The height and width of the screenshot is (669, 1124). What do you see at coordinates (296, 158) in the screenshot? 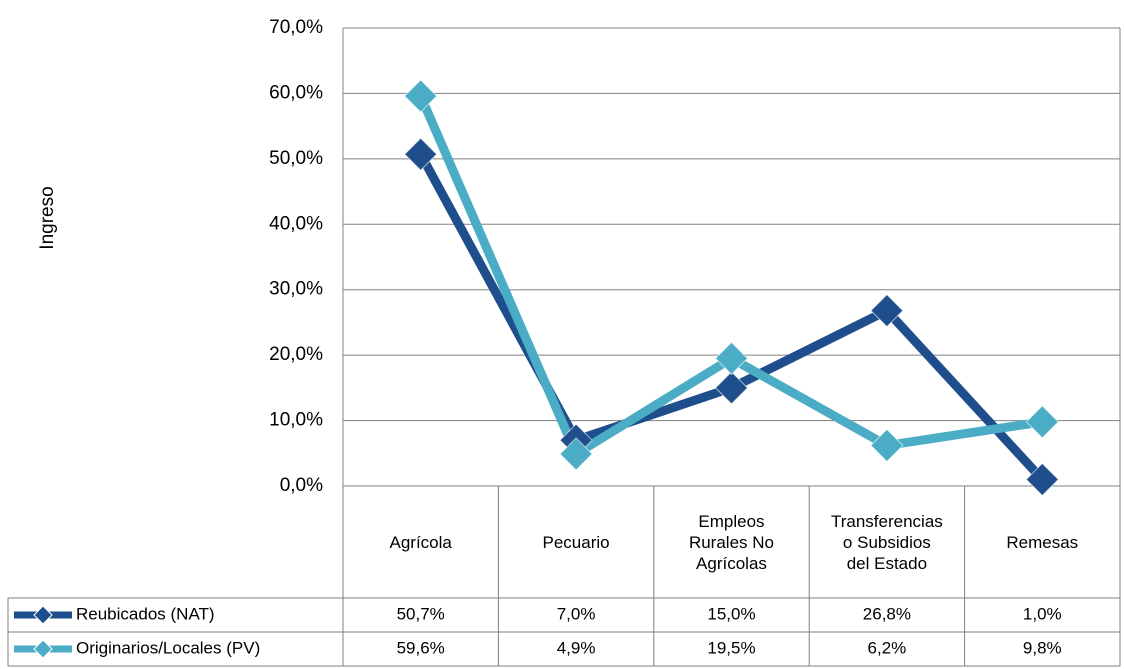
I see `y-tick-label: 50,0%` at bounding box center [296, 158].